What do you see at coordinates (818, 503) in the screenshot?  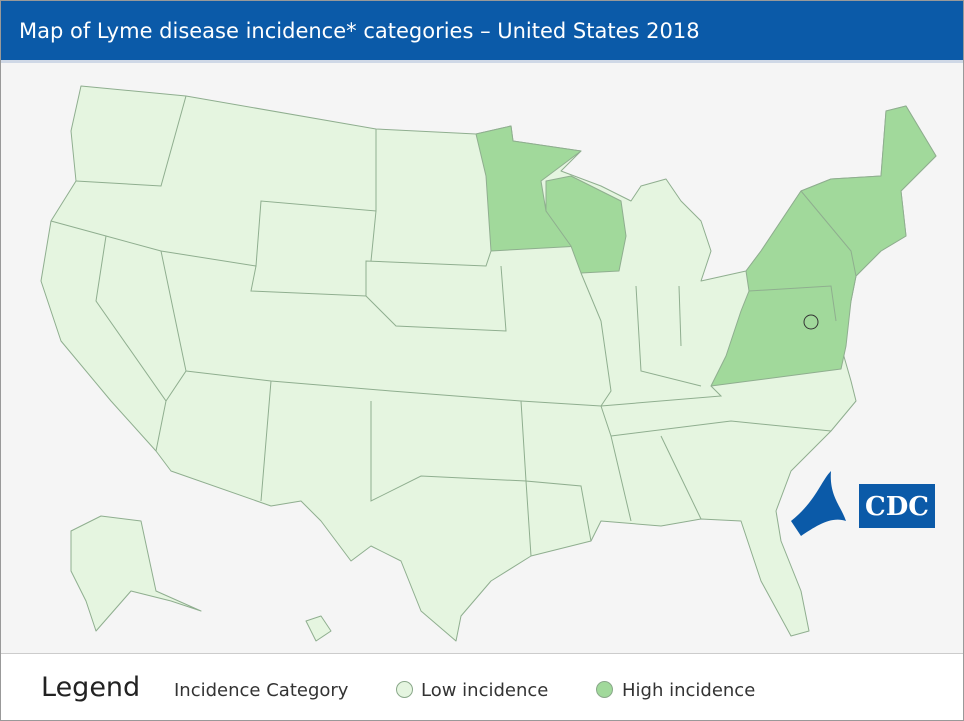 I see `hhs-logo` at bounding box center [818, 503].